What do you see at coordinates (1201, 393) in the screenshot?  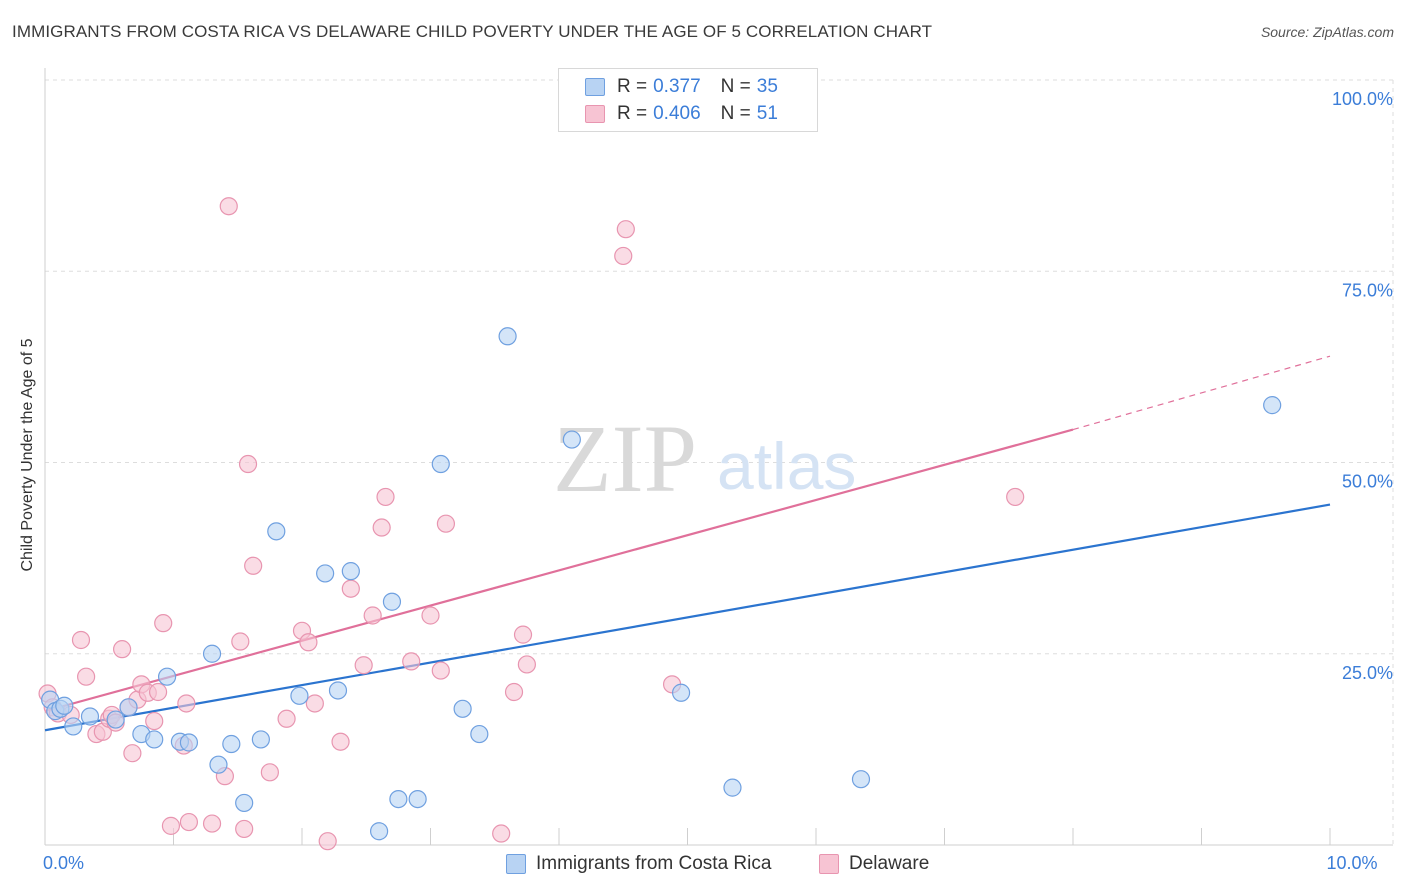 I see `trendline-delaware-extension` at bounding box center [1201, 393].